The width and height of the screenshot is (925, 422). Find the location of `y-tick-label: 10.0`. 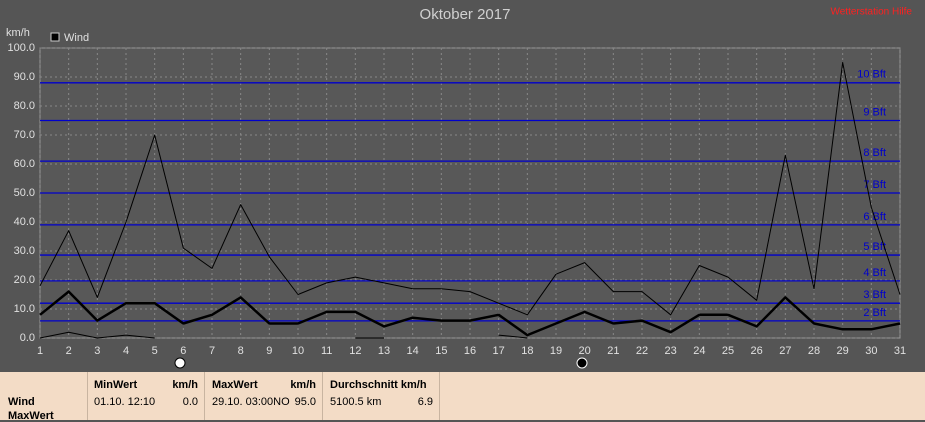

y-tick-label: 10.0 is located at coordinates (24, 309).